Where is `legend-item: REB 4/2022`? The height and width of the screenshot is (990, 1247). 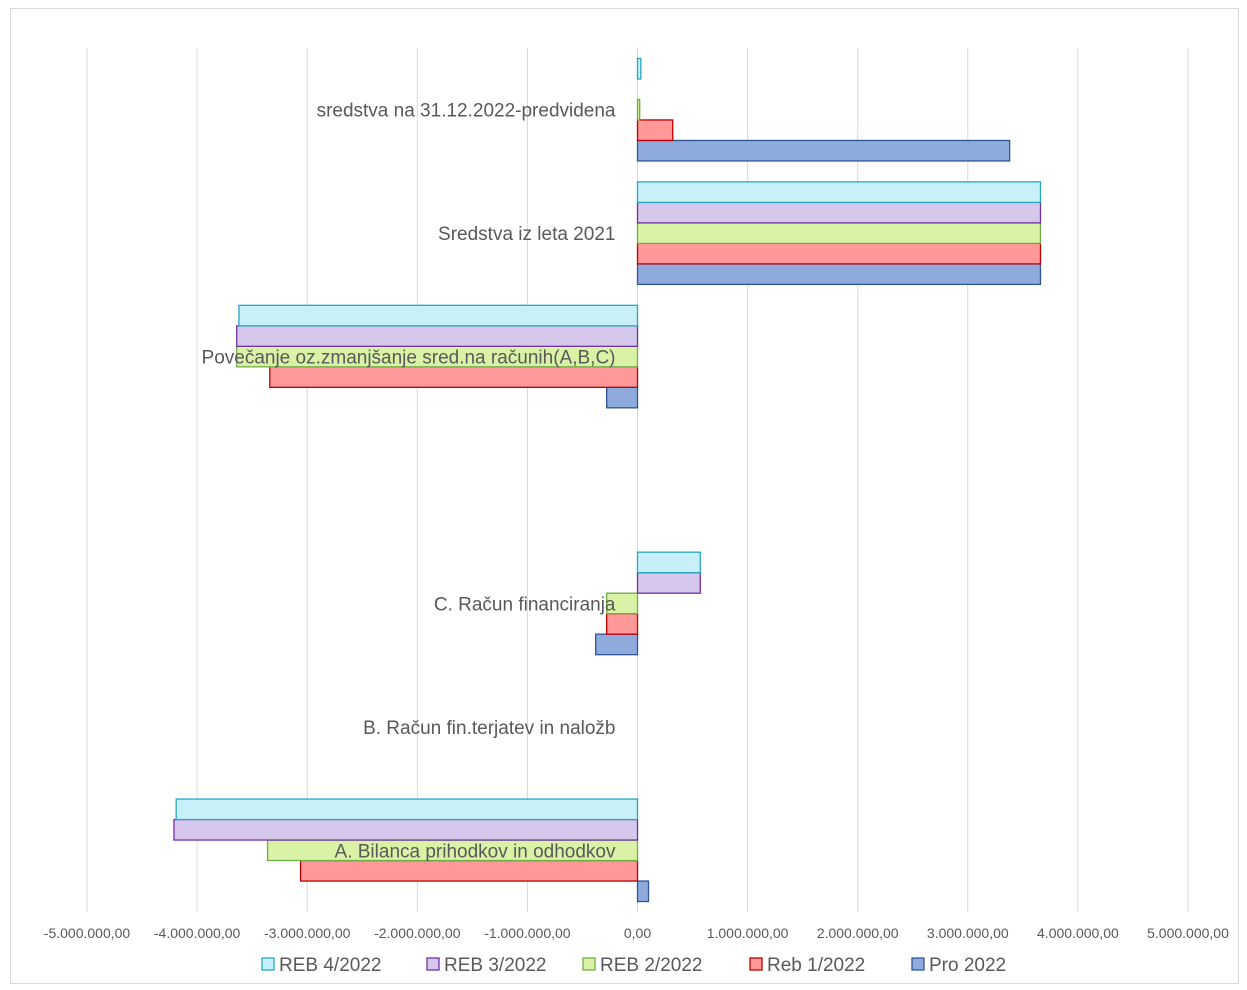
legend-item: REB 4/2022 is located at coordinates (321, 965).